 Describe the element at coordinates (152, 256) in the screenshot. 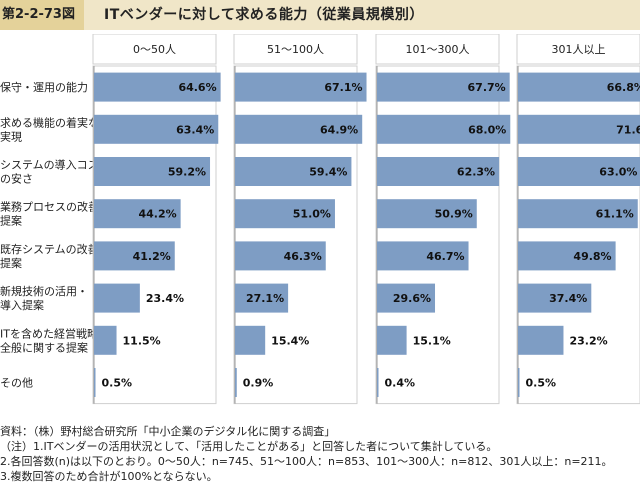

I see `data-label: 41.2%` at that location.